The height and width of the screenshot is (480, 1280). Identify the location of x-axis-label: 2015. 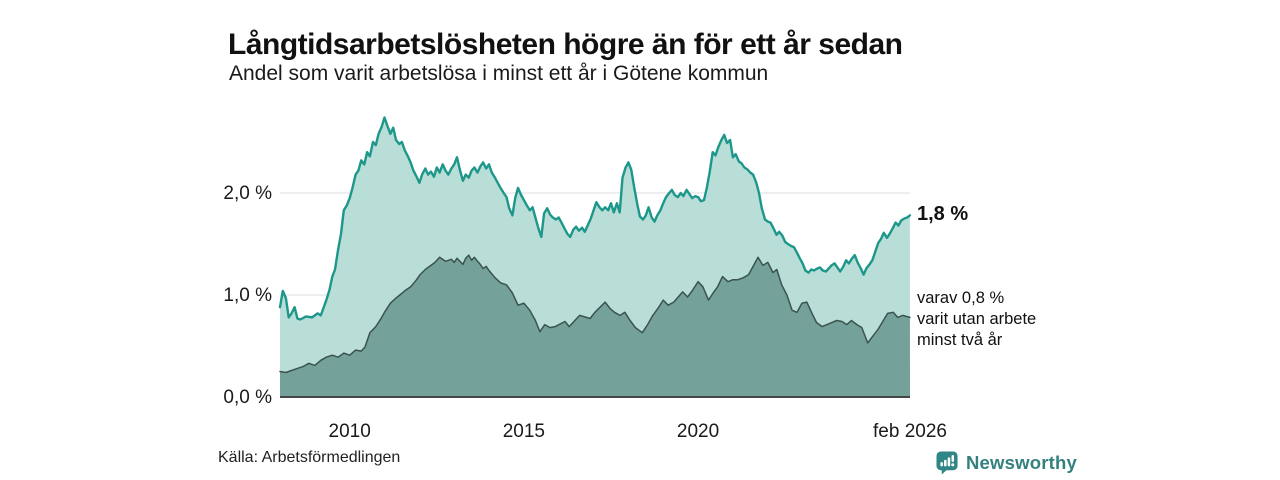
(524, 431).